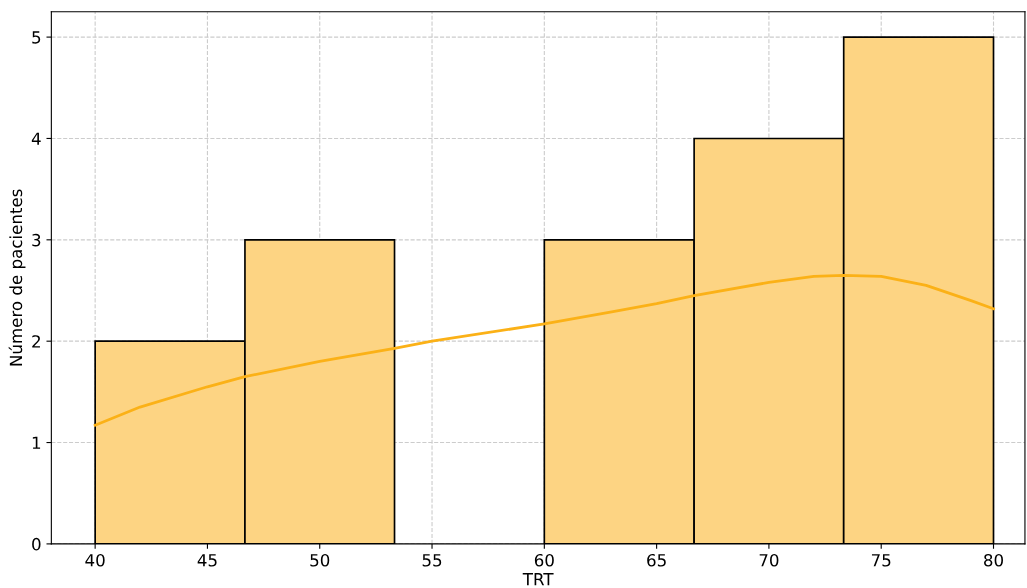  What do you see at coordinates (36, 138) in the screenshot?
I see `y-tick-label: 4` at bounding box center [36, 138].